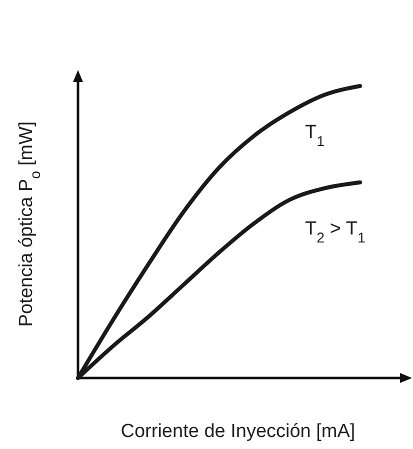 This screenshot has height=449, width=413. What do you see at coordinates (238, 431) in the screenshot?
I see `x-axis-title: Corriente de Inyección [mA]` at bounding box center [238, 431].